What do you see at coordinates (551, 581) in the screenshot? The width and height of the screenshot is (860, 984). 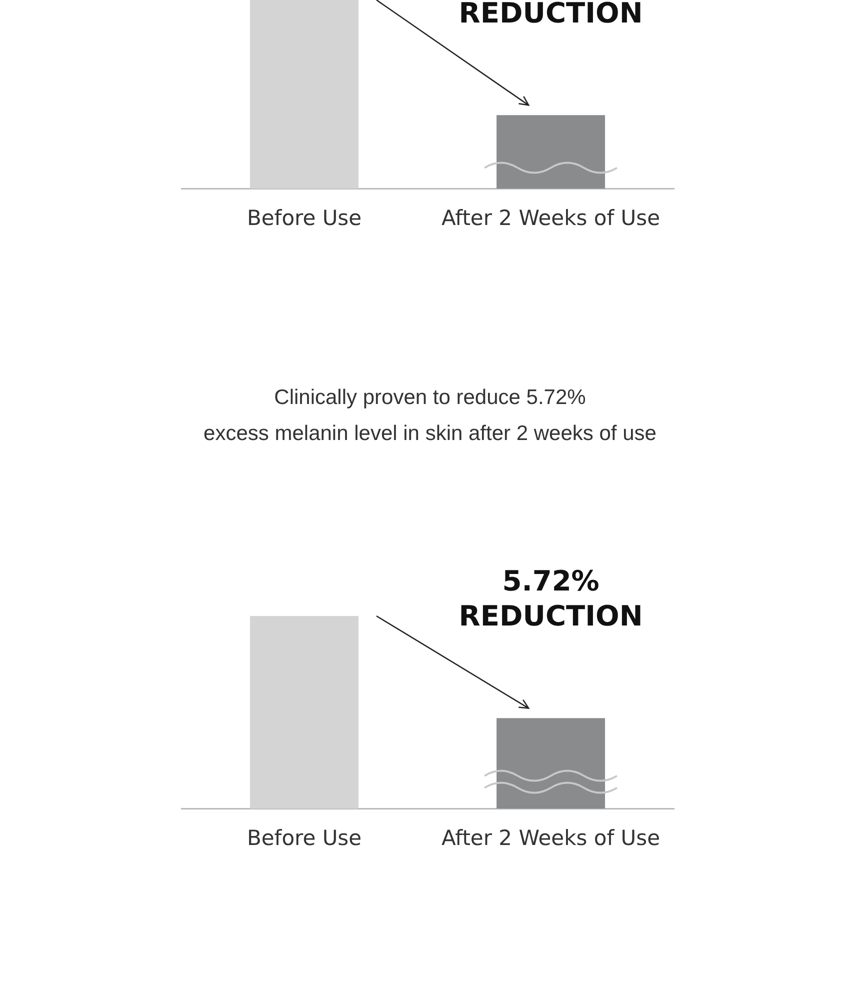 I see `text: 5.72%` at bounding box center [551, 581].